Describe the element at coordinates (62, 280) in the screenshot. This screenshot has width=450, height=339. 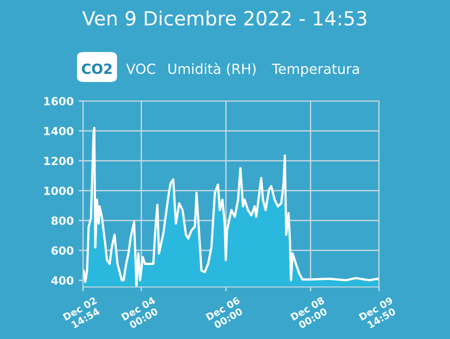
I see `y-tick-label: 400` at that location.